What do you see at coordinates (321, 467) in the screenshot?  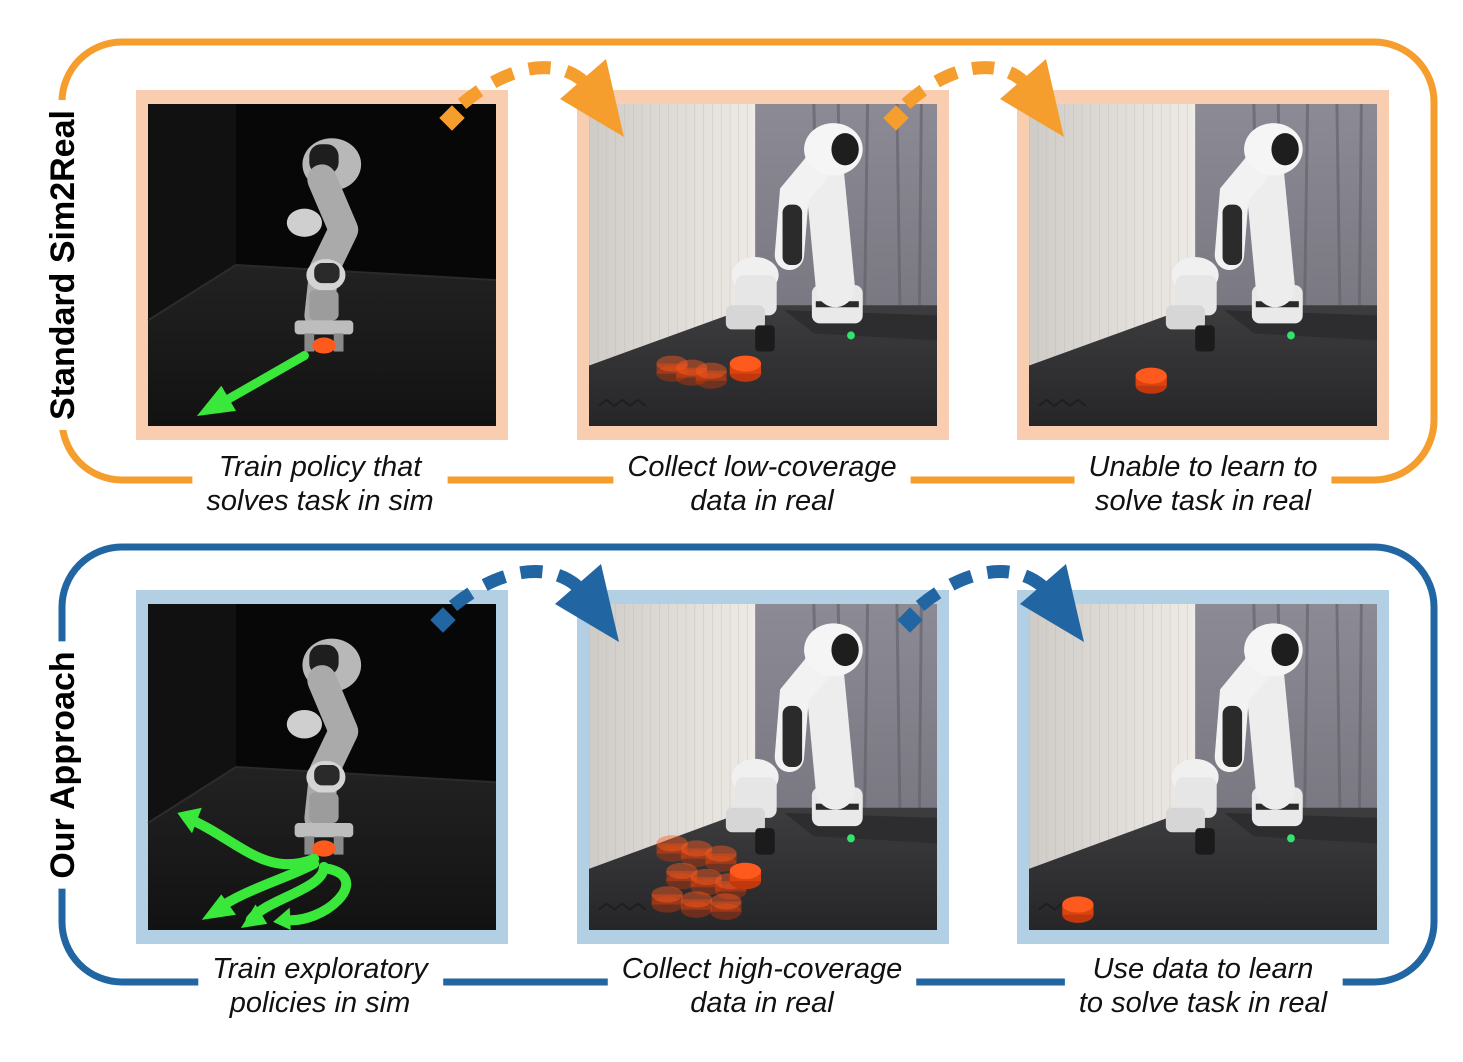 I see `caption-line: Train policy that` at bounding box center [321, 467].